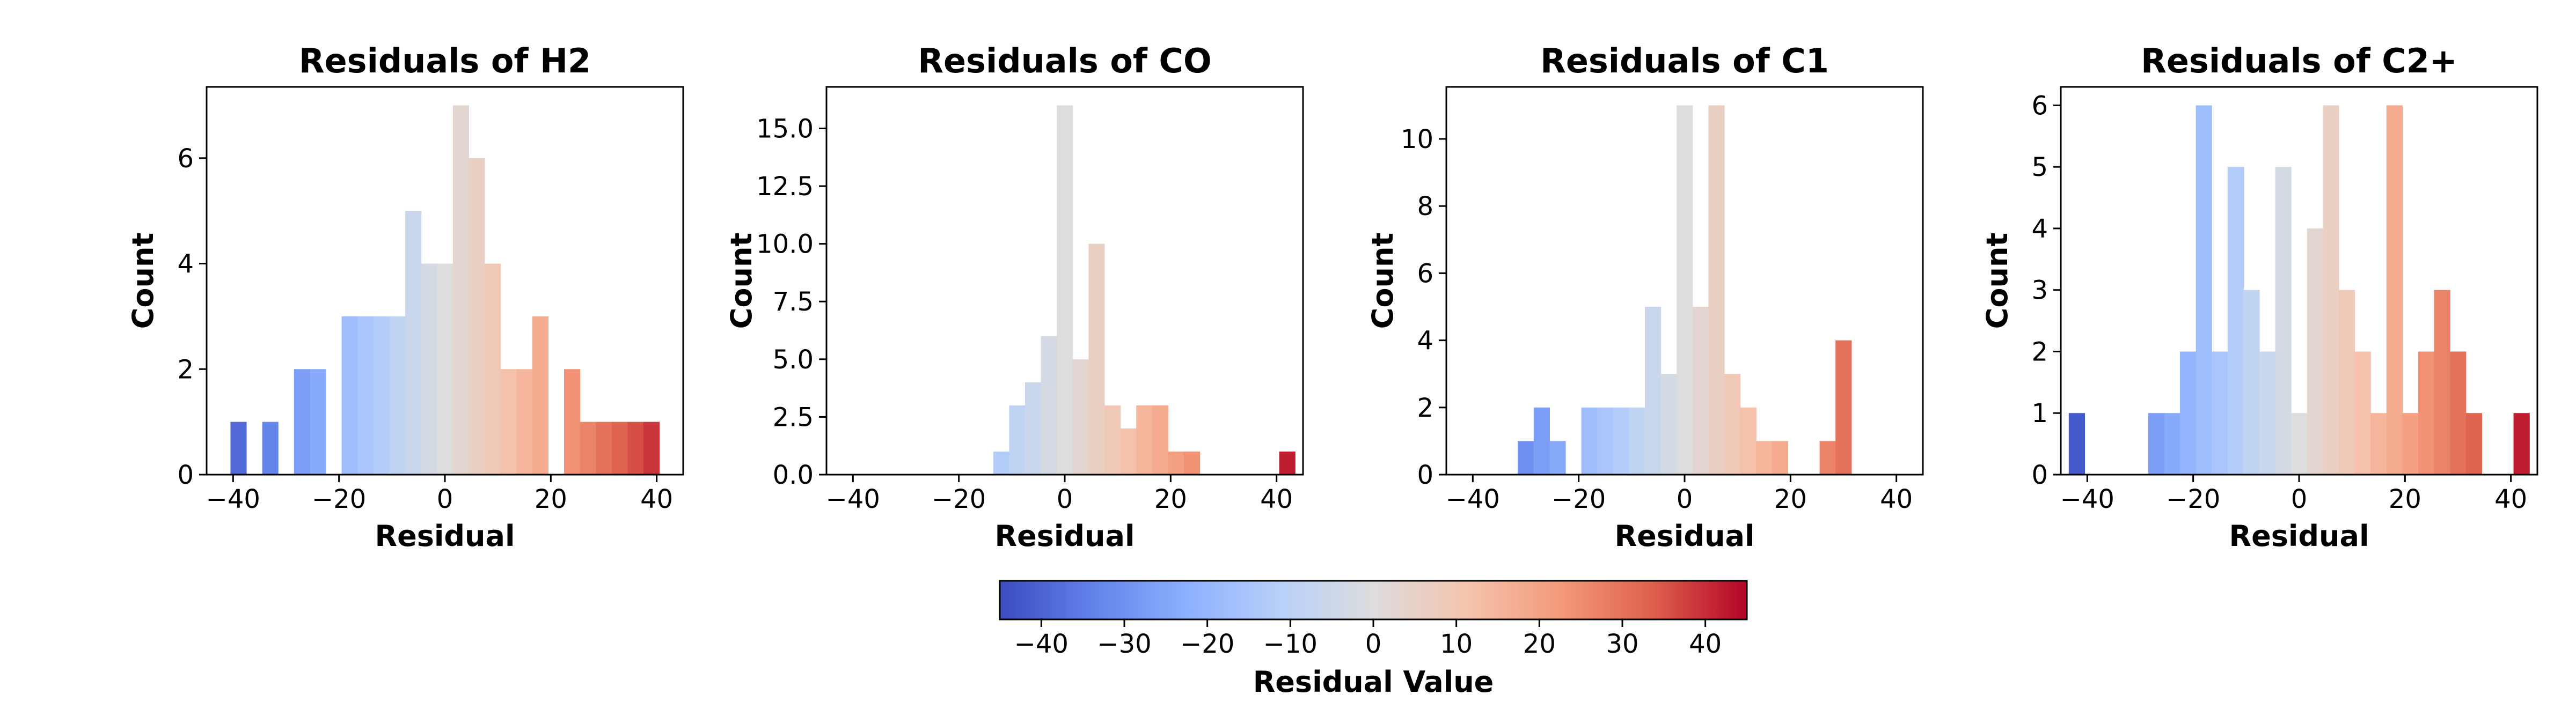 The height and width of the screenshot is (724, 2576). What do you see at coordinates (785, 187) in the screenshot?
I see `y-tick-label: 12.5` at bounding box center [785, 187].